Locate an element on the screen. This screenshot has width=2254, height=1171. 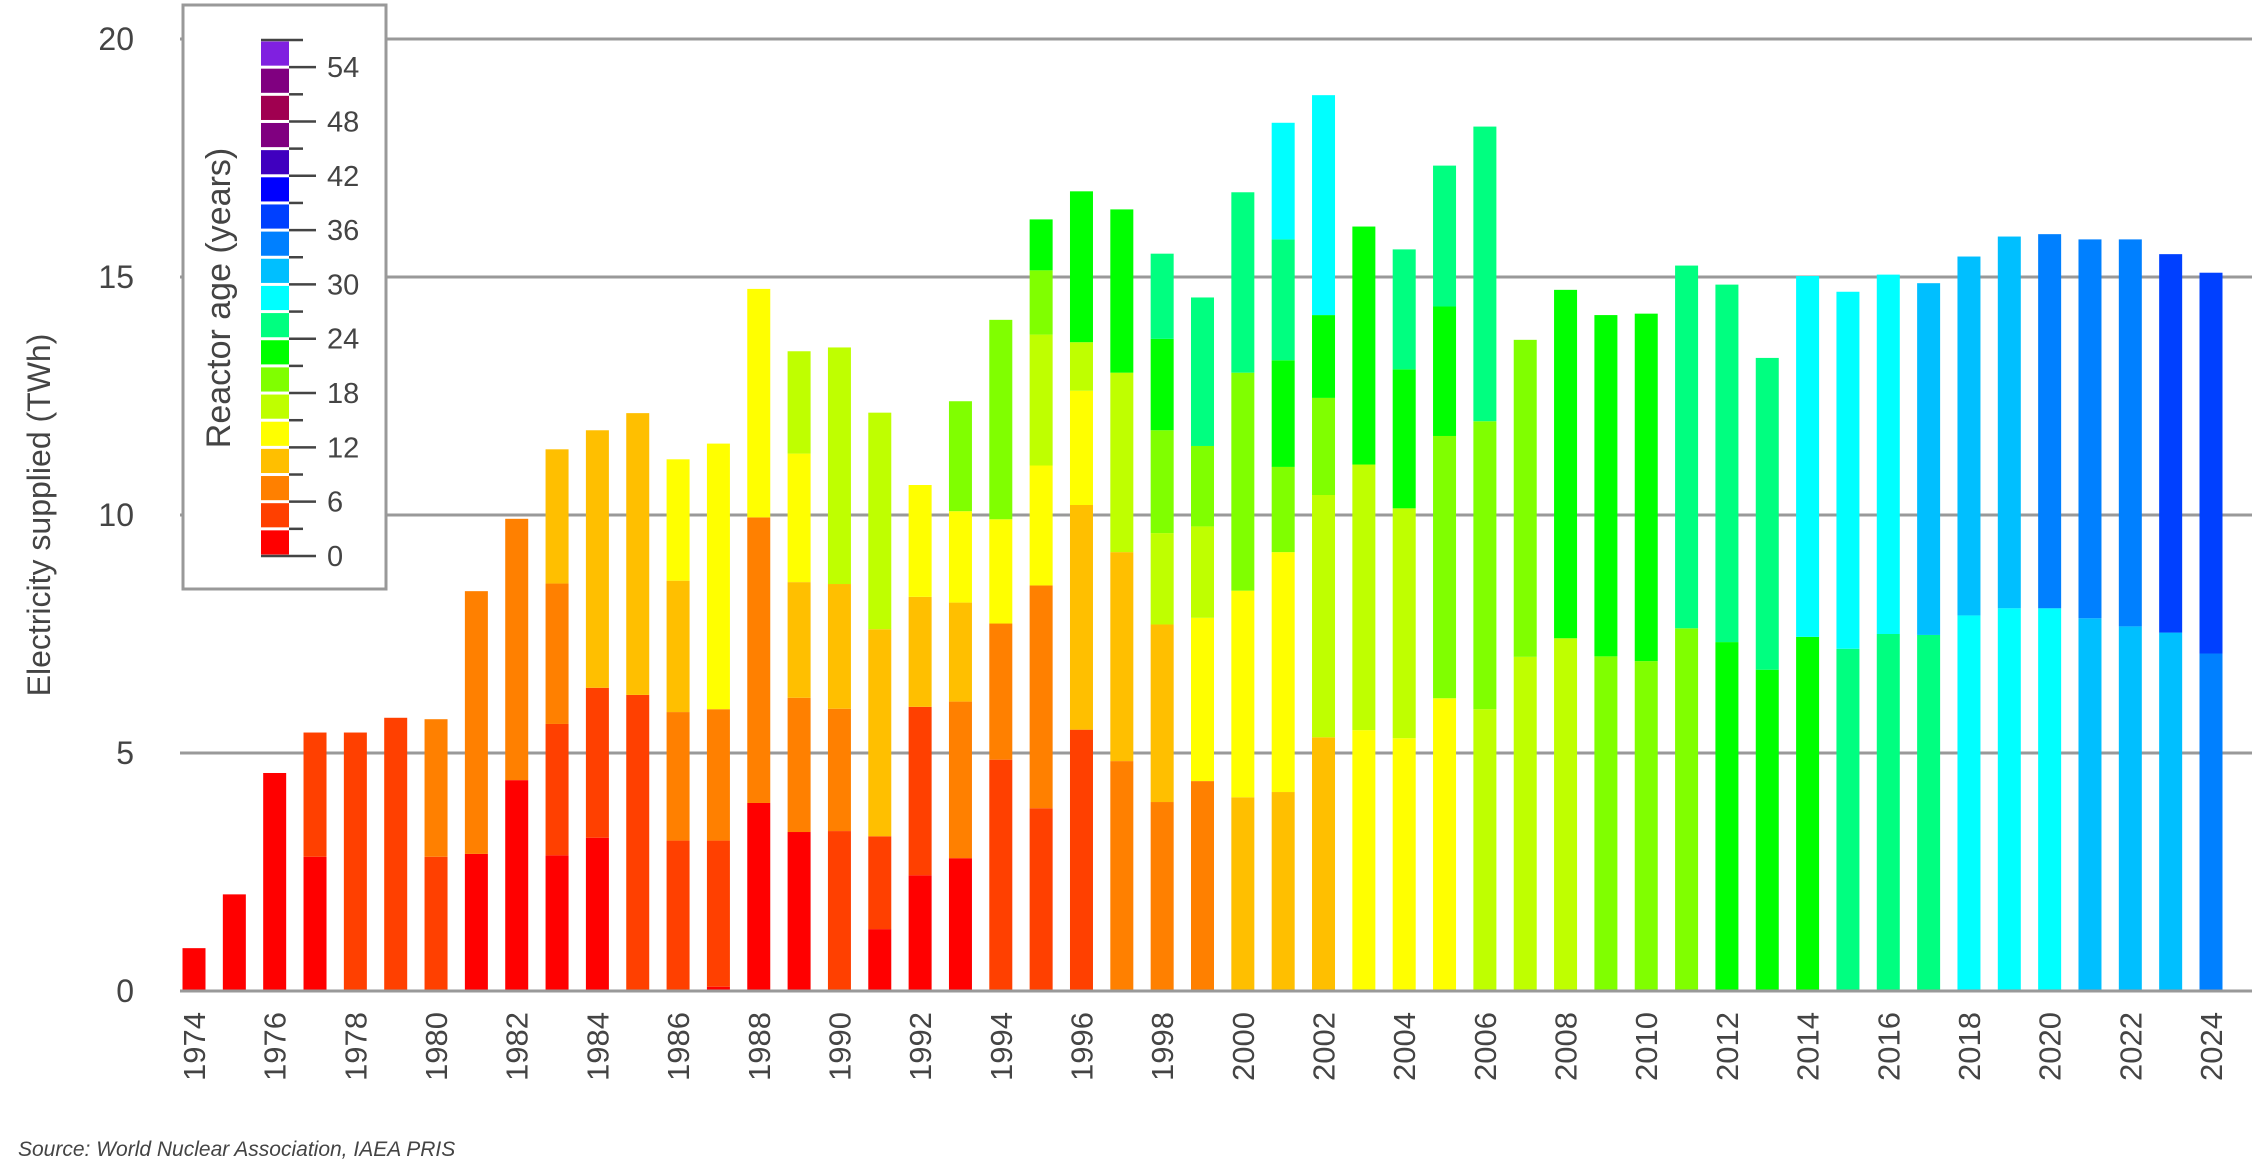
x-tick-label: 1996 is located at coordinates (1081, 1046).